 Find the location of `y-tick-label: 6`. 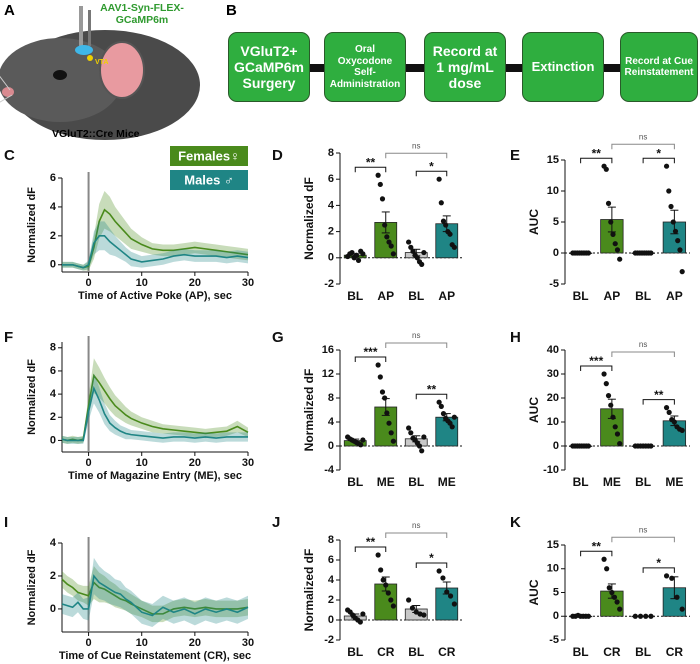

y-tick-label: 6 is located at coordinates (53, 178).